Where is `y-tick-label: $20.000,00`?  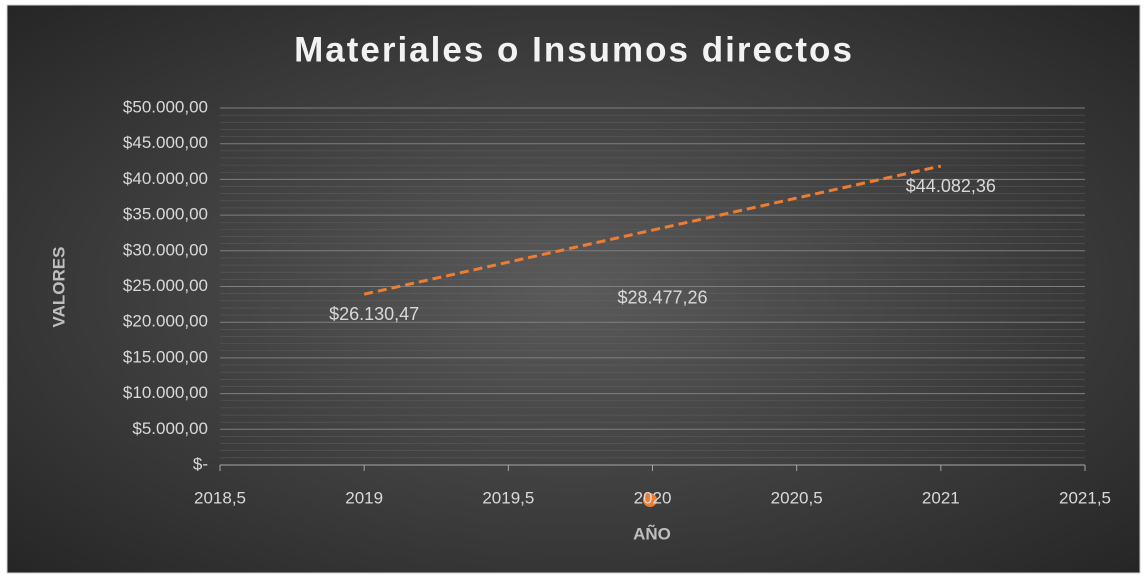
y-tick-label: $20.000,00 is located at coordinates (165, 321).